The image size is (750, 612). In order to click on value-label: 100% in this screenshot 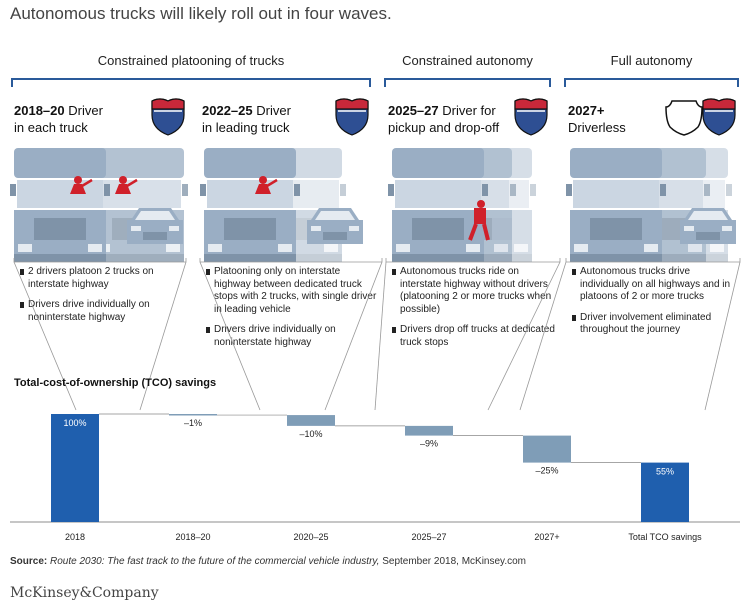, I will do `click(74, 423)`.